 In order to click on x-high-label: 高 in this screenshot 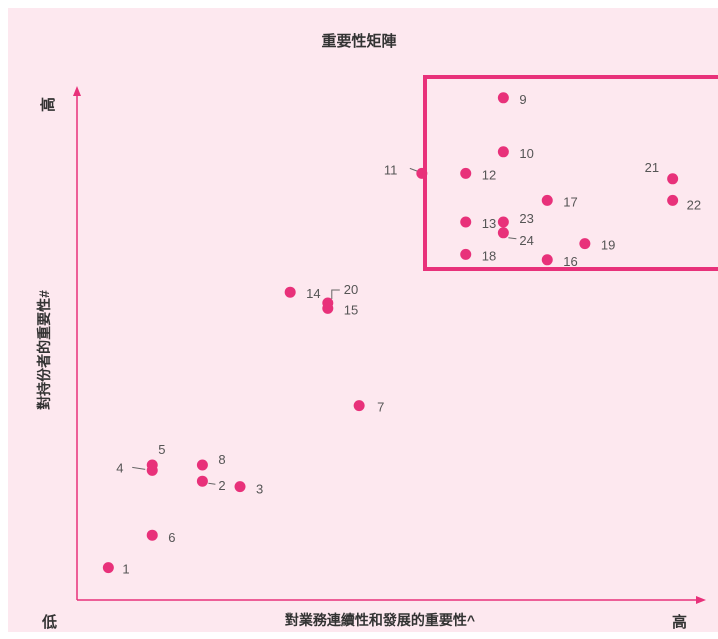, I will do `click(680, 622)`.